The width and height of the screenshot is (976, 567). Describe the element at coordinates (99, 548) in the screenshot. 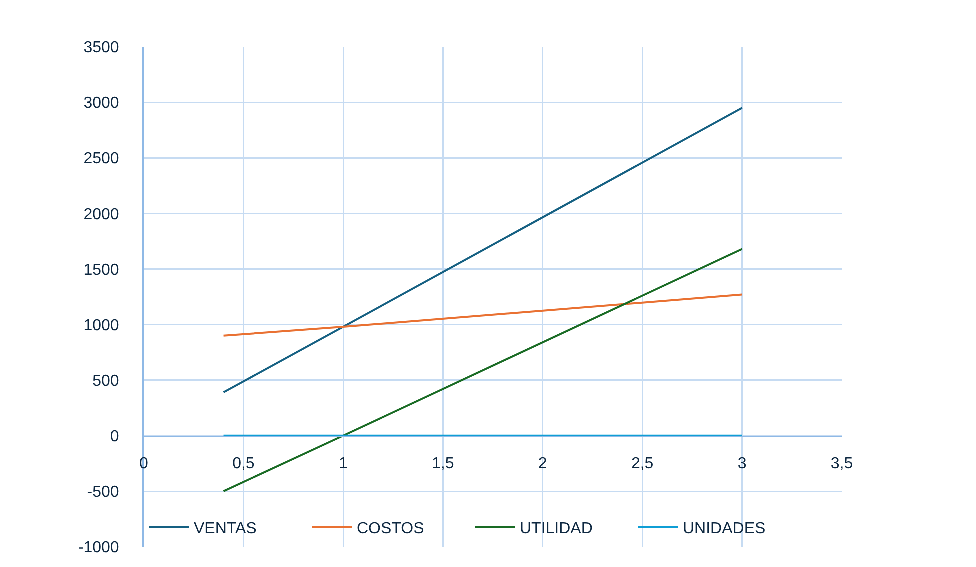

I see `y-tick-label: -1000` at that location.